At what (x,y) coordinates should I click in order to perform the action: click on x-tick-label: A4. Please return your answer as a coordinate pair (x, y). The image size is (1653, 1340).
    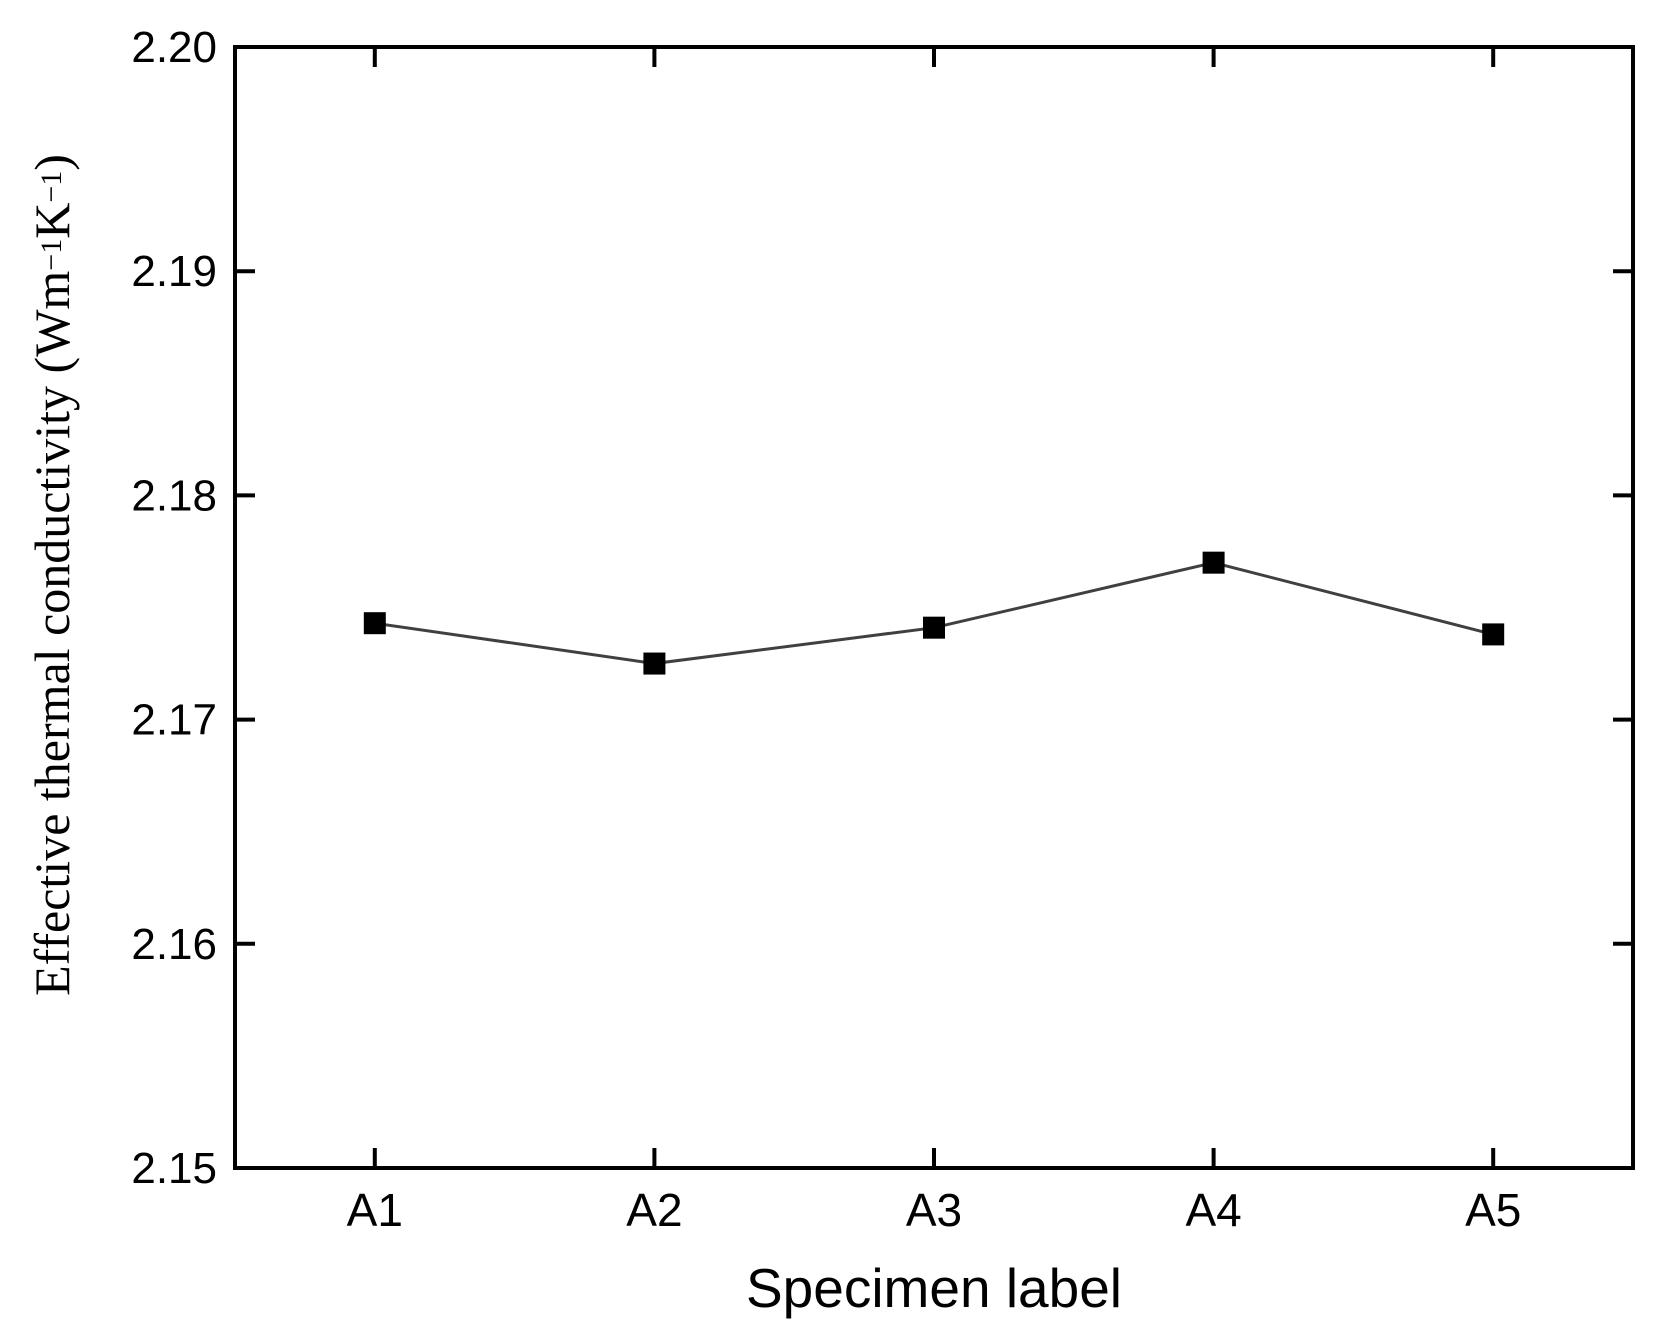
    Looking at the image, I should click on (1213, 1210).